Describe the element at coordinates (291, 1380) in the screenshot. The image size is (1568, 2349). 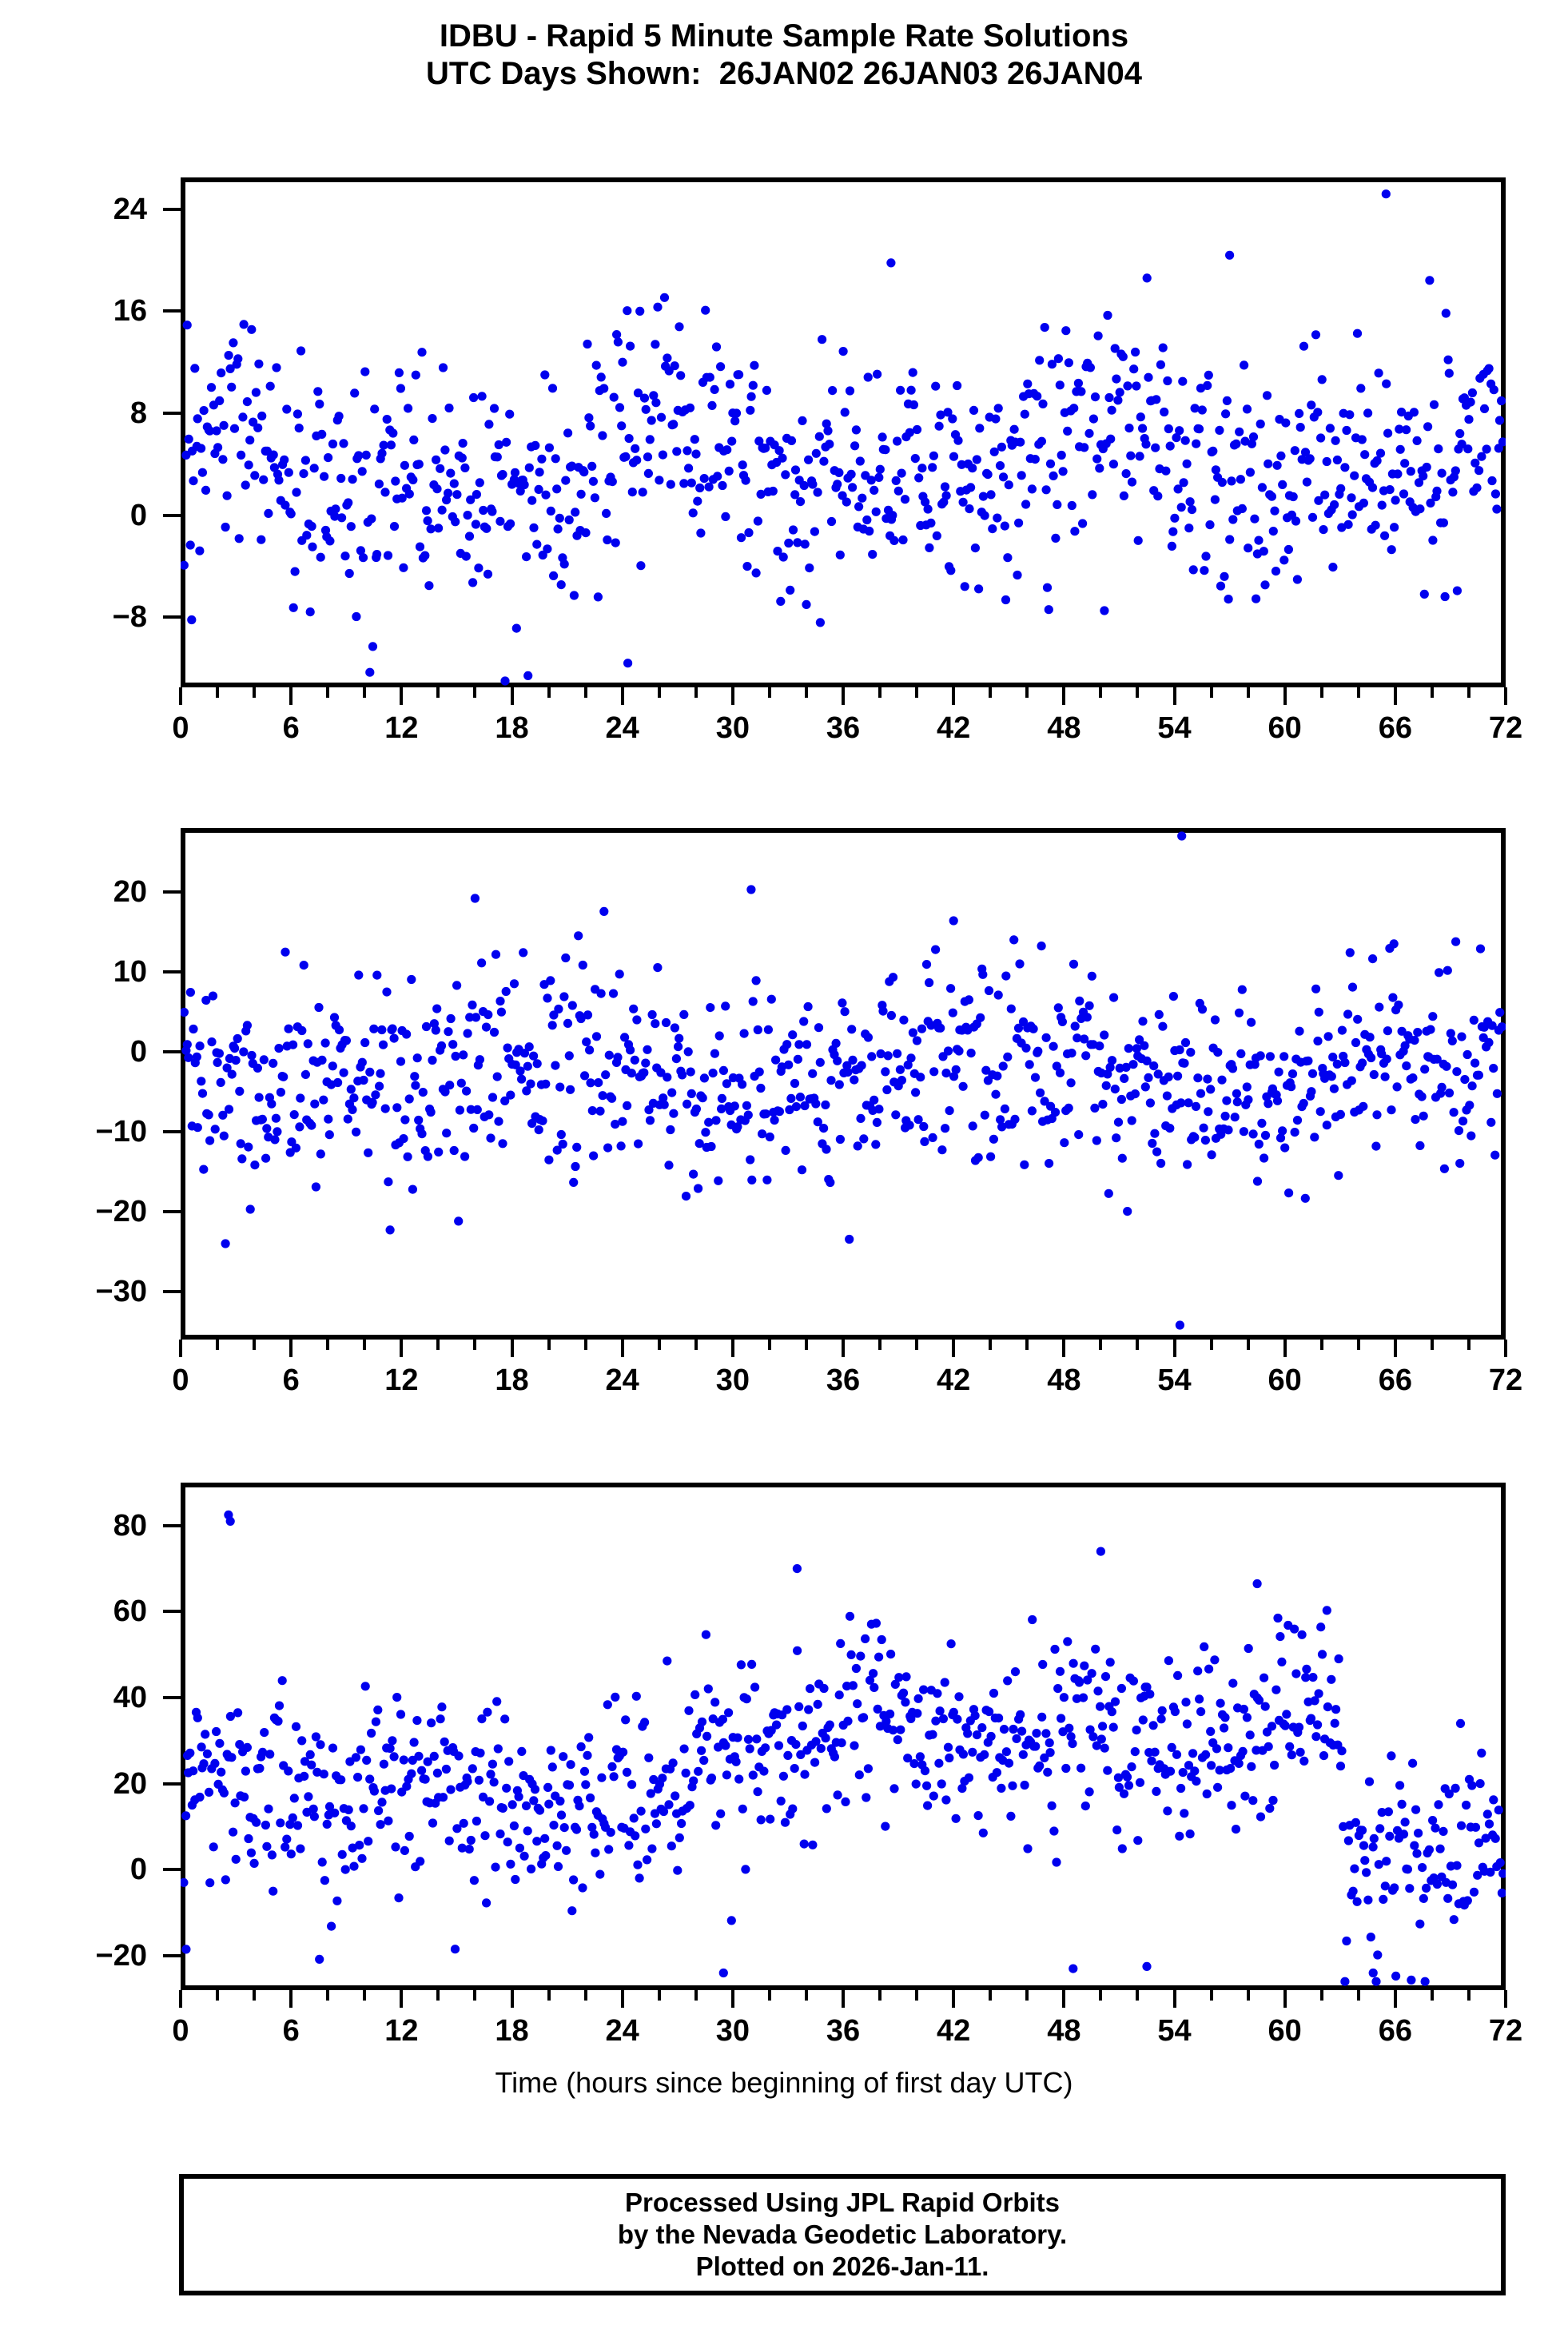
I see `xtick-label: 6` at that location.